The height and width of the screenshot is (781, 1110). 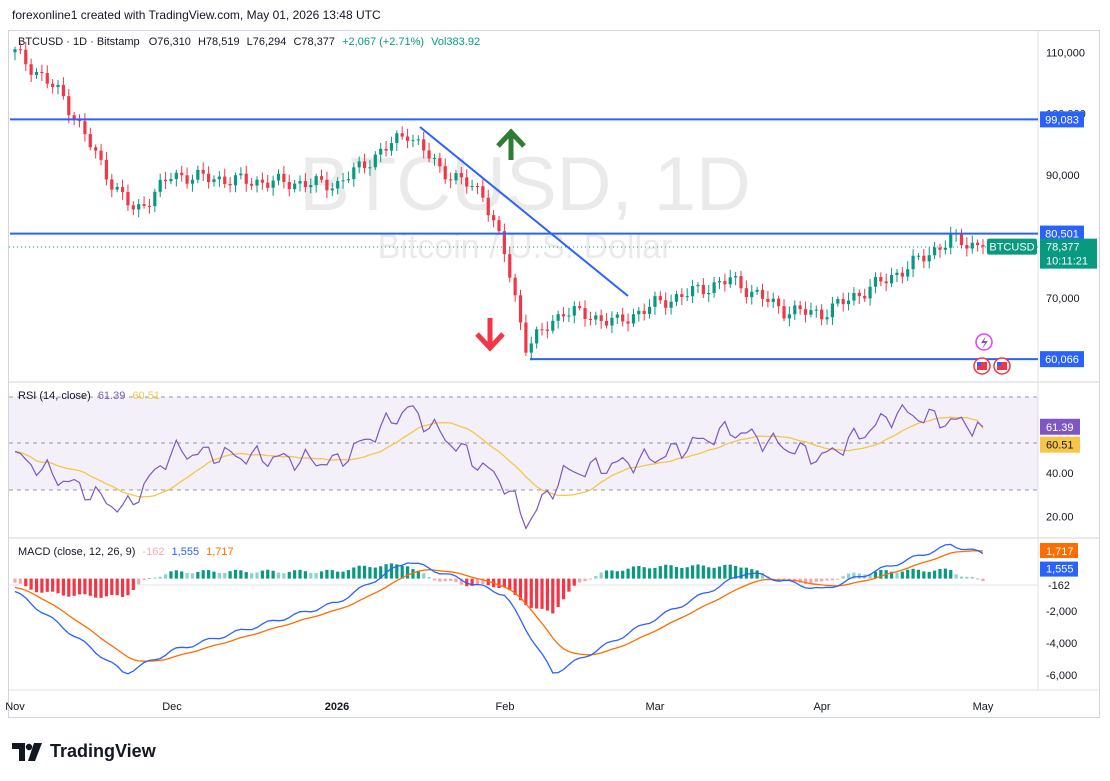 I want to click on up-arrow-icon, so click(x=511, y=144).